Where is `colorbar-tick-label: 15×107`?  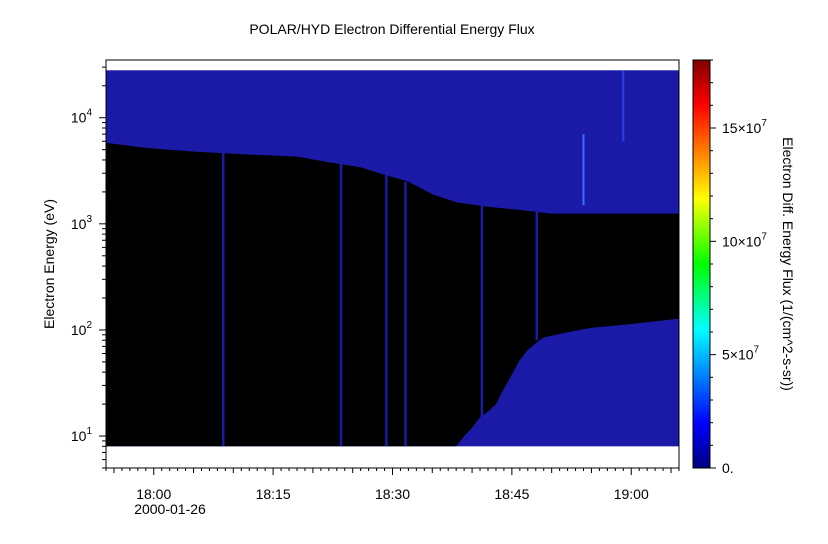 colorbar-tick-label: 15×107 is located at coordinates (744, 127).